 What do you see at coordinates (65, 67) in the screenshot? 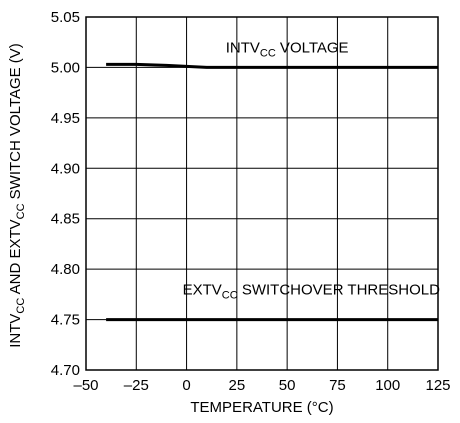
I see `y-tick-label: 5.00` at bounding box center [65, 67].